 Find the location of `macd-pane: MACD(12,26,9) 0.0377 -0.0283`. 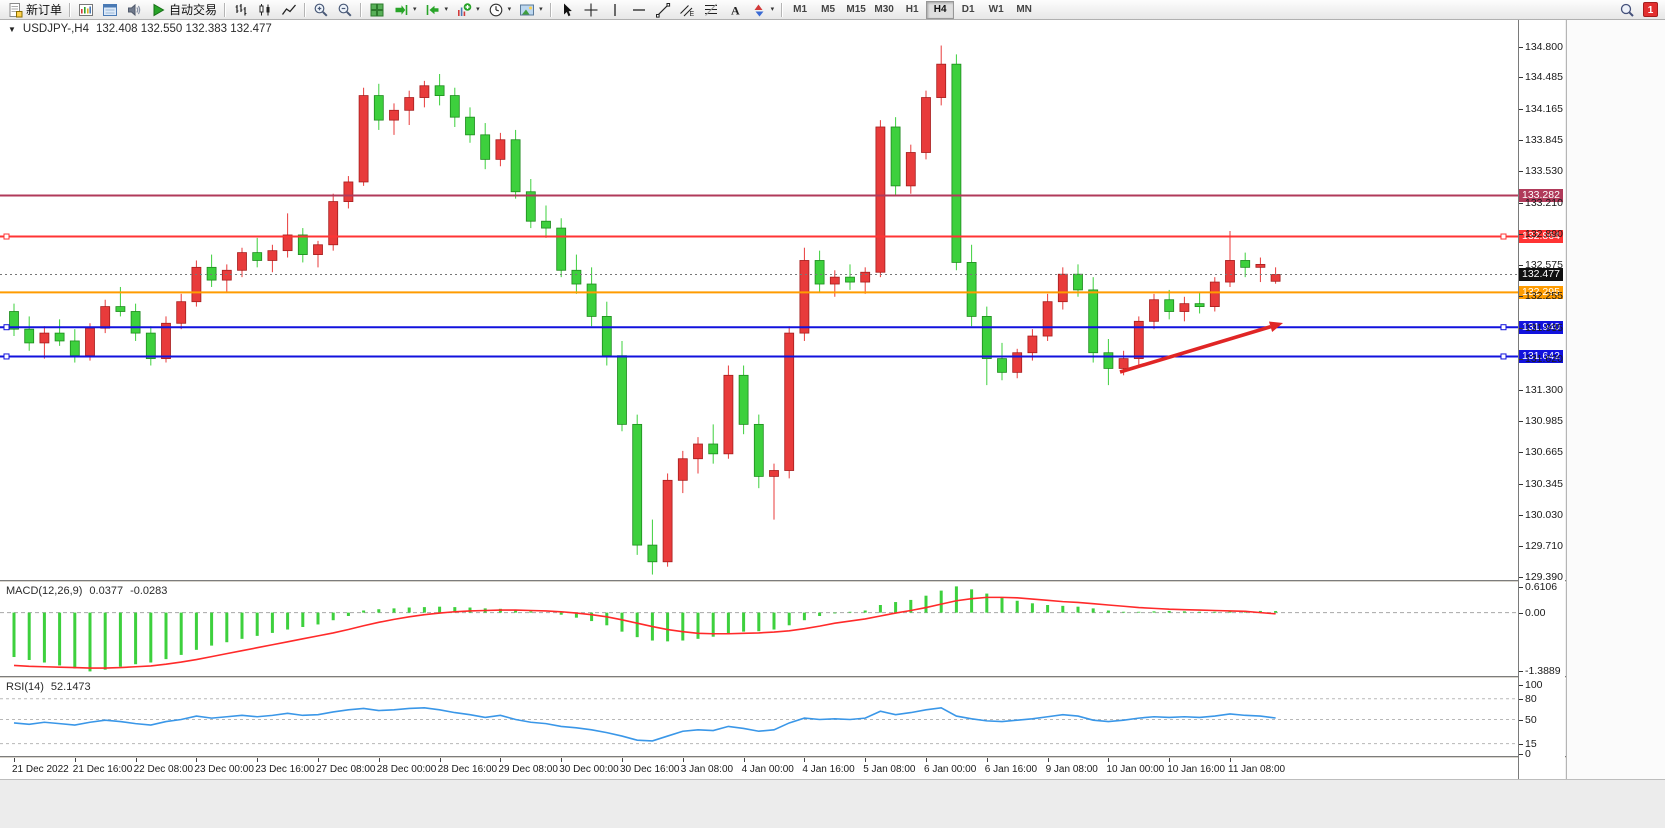

macd-pane: MACD(12,26,9) 0.0377 -0.0283 is located at coordinates (759, 629).